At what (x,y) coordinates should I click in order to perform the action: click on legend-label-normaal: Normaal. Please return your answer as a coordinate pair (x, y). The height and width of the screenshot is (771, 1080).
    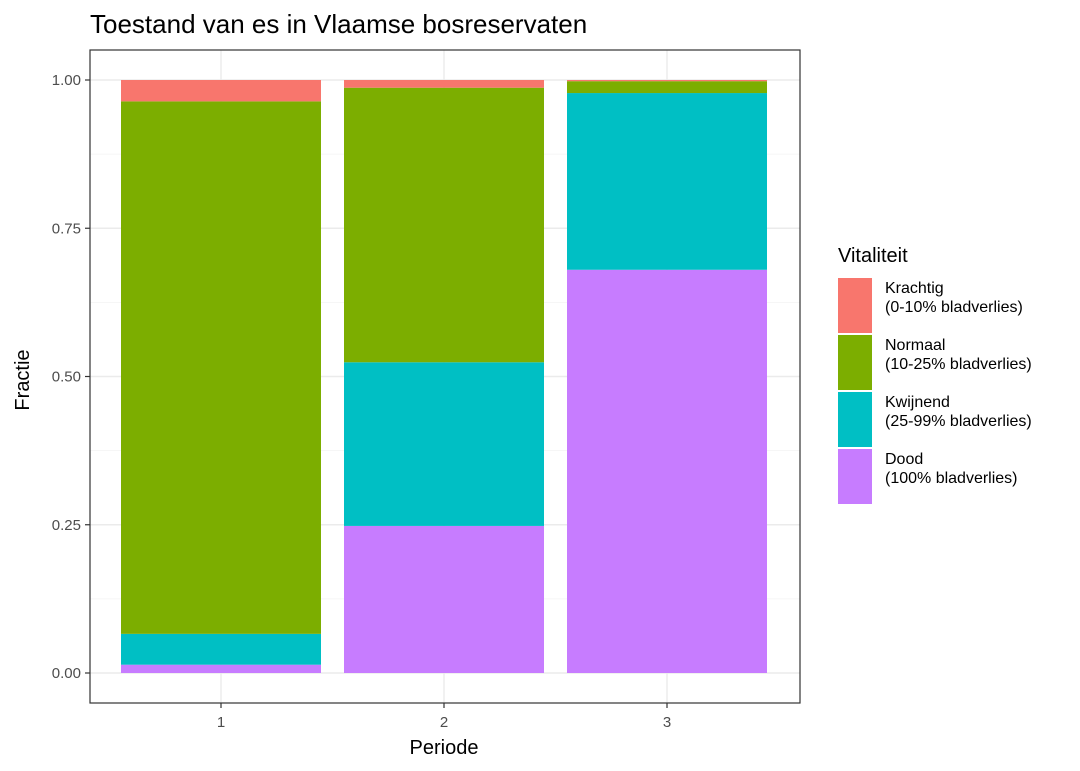
    Looking at the image, I should click on (915, 345).